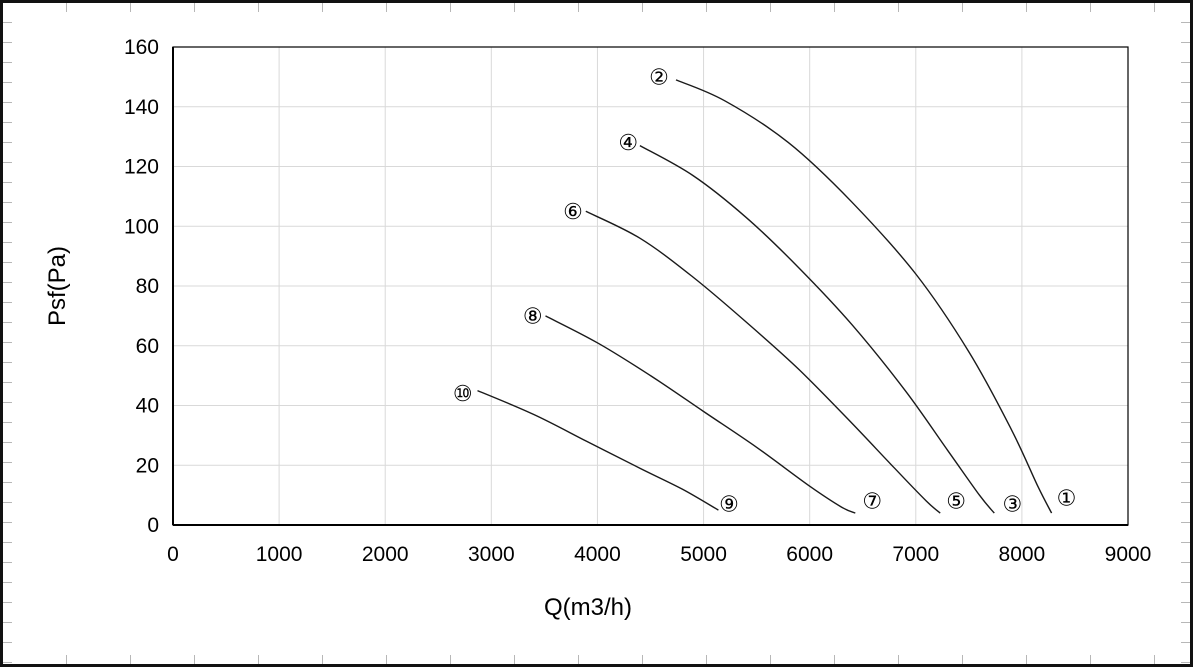 The width and height of the screenshot is (1193, 667). Describe the element at coordinates (659, 76) in the screenshot. I see `curve-start-label-curve-2-to-1: ②` at that location.